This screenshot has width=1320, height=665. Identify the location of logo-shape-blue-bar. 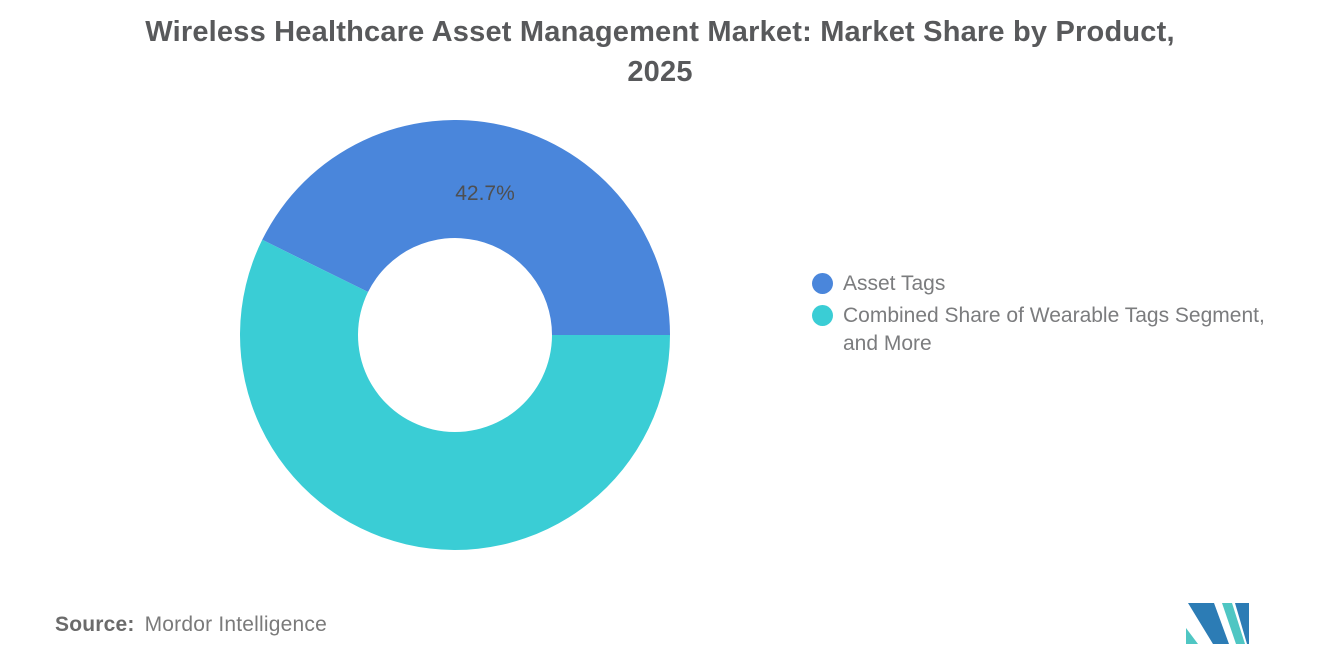
(1242, 623).